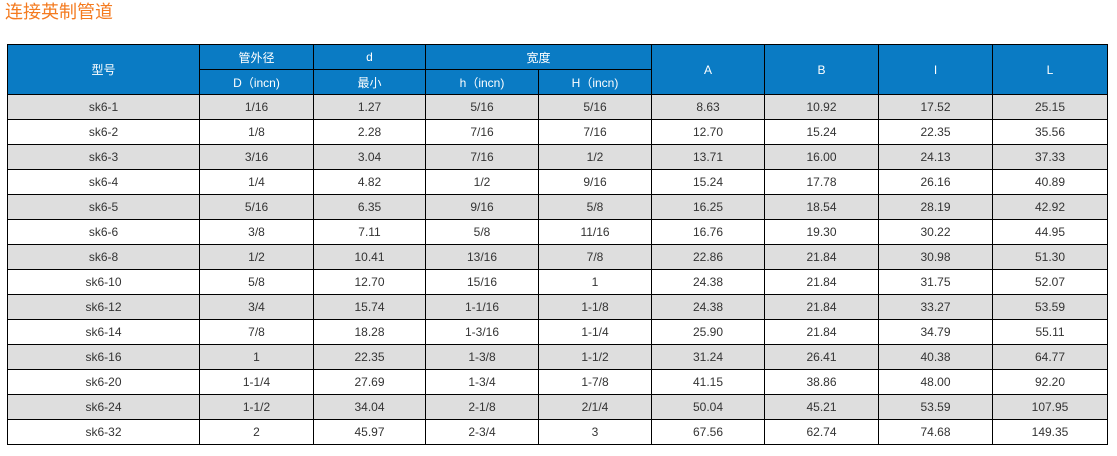 Image resolution: width=1117 pixels, height=456 pixels. Describe the element at coordinates (822, 407) in the screenshot. I see `table-cell: 45.21` at that location.